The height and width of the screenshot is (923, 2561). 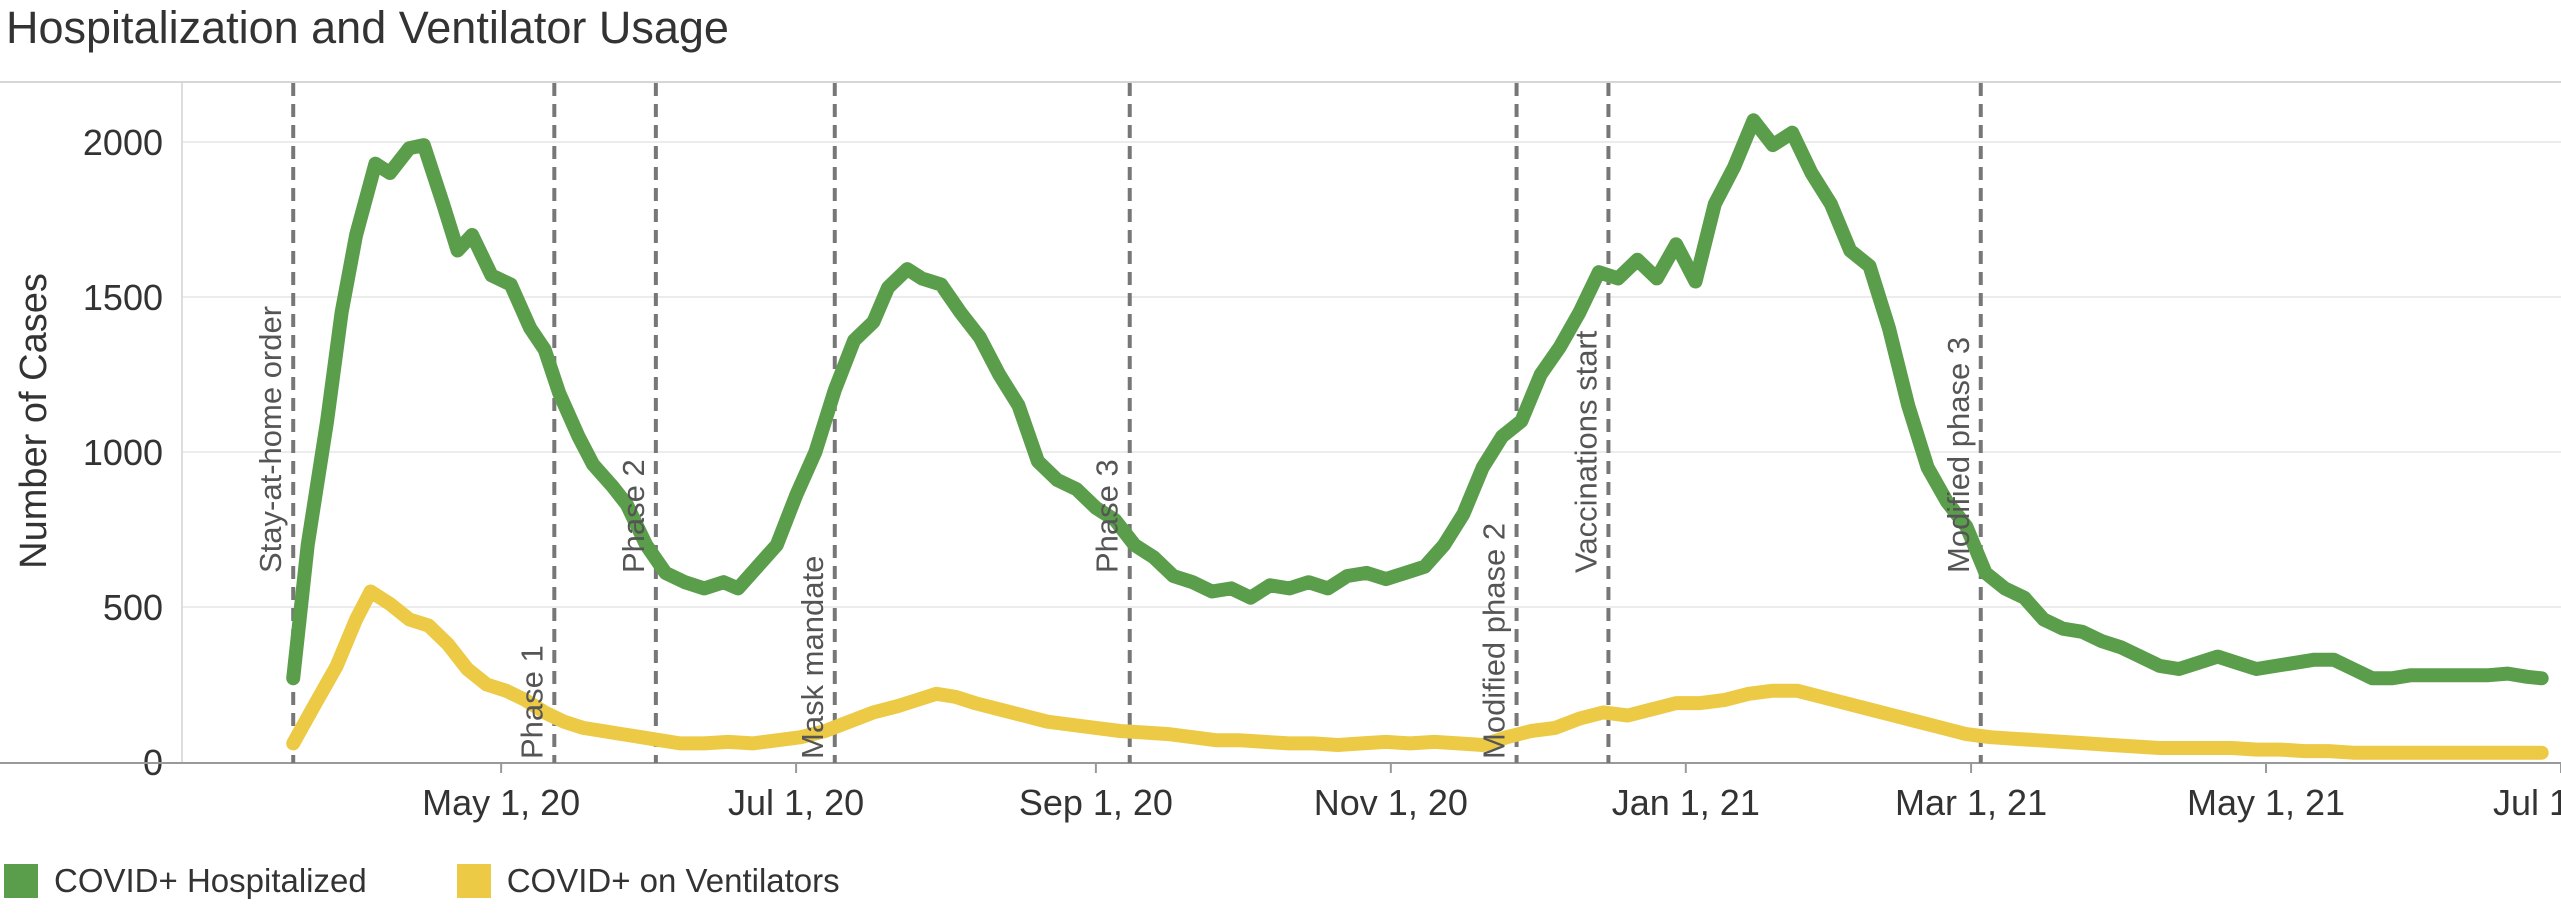 I want to click on x-tick-label: May 1, 21, so click(x=2266, y=802).